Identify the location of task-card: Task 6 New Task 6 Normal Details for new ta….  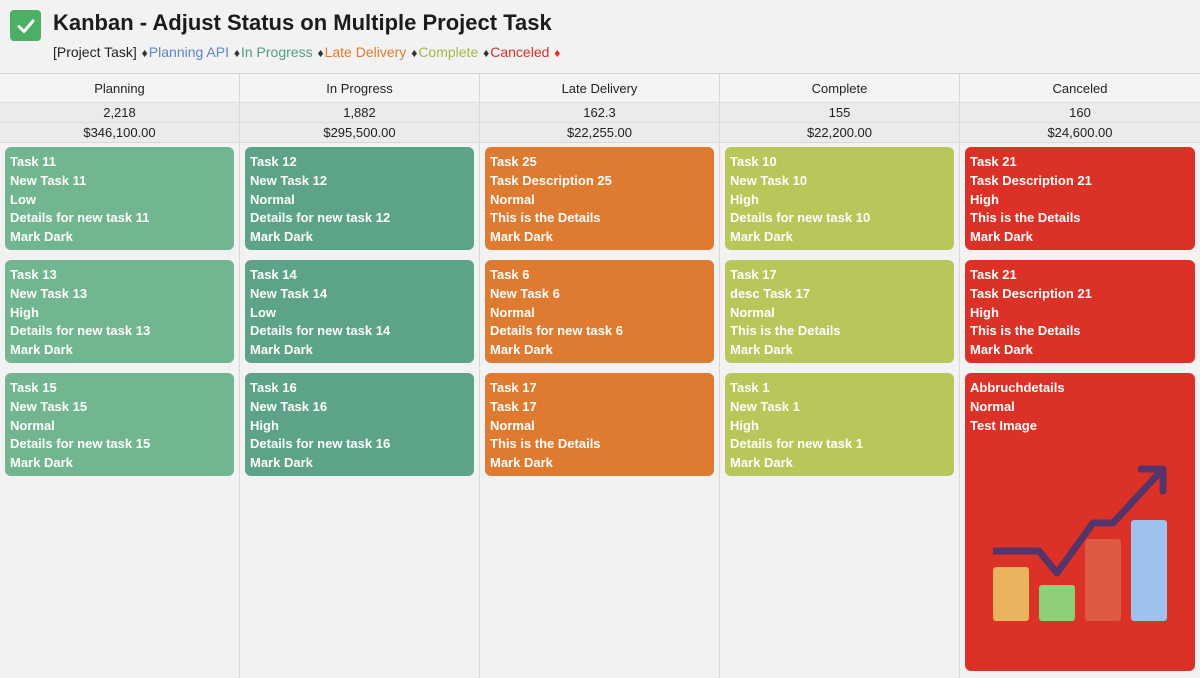
(599, 311).